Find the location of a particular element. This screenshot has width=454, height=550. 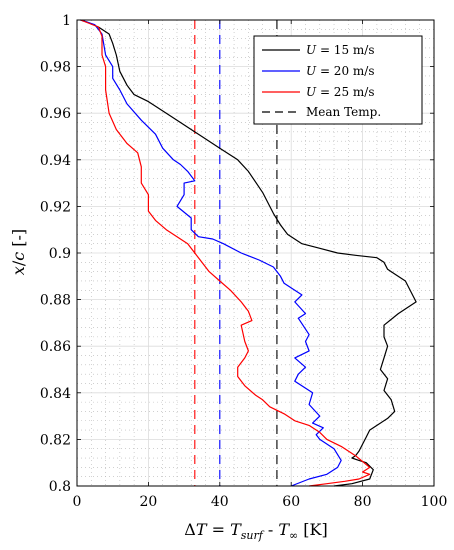

x-axis-title: ΔT = Tsurf - T∞ [K] is located at coordinates (256, 531).